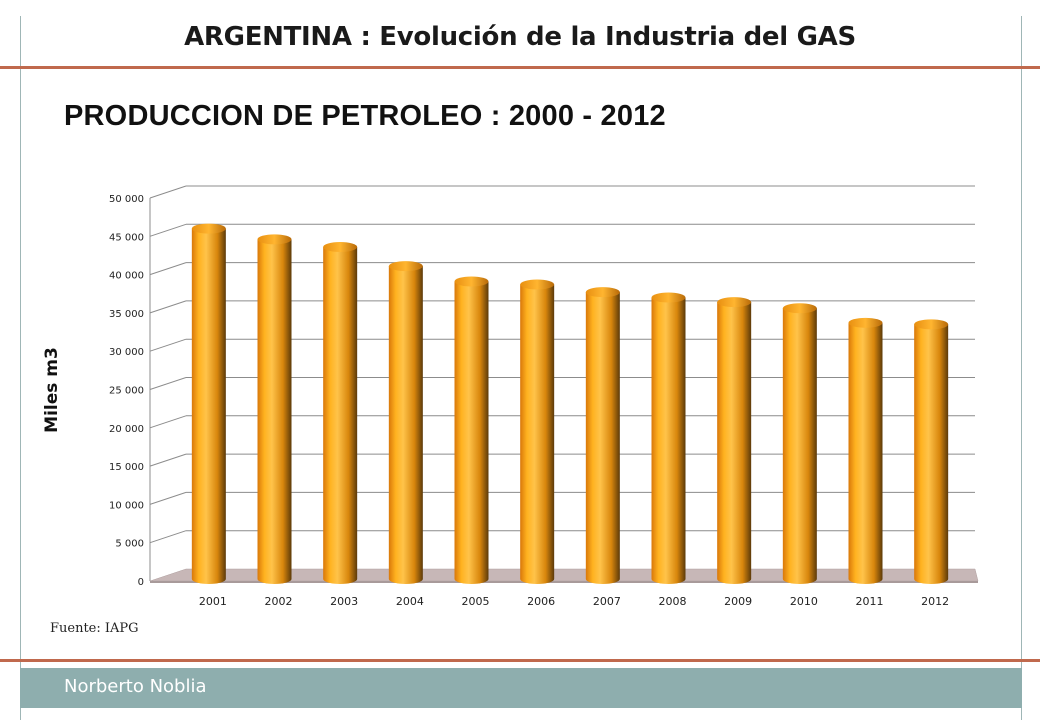  What do you see at coordinates (476, 601) in the screenshot?
I see `x-tick-label: 2005` at bounding box center [476, 601].